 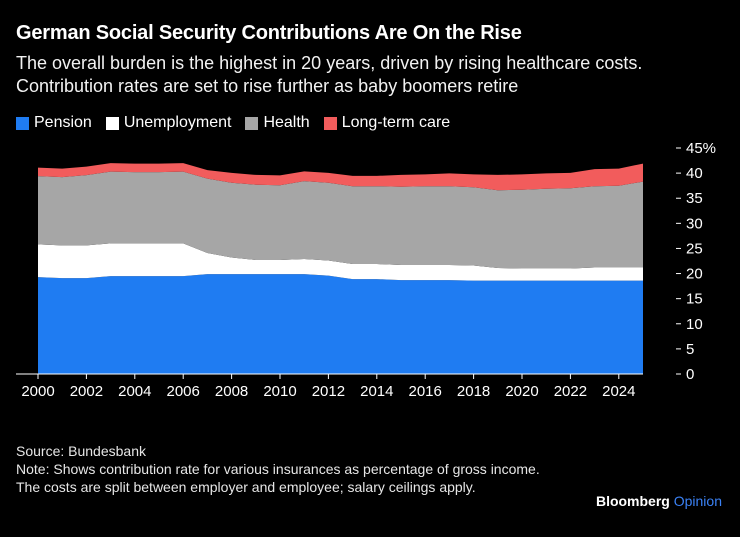 I want to click on legend-label-unemployment: Unemployment, so click(x=177, y=122).